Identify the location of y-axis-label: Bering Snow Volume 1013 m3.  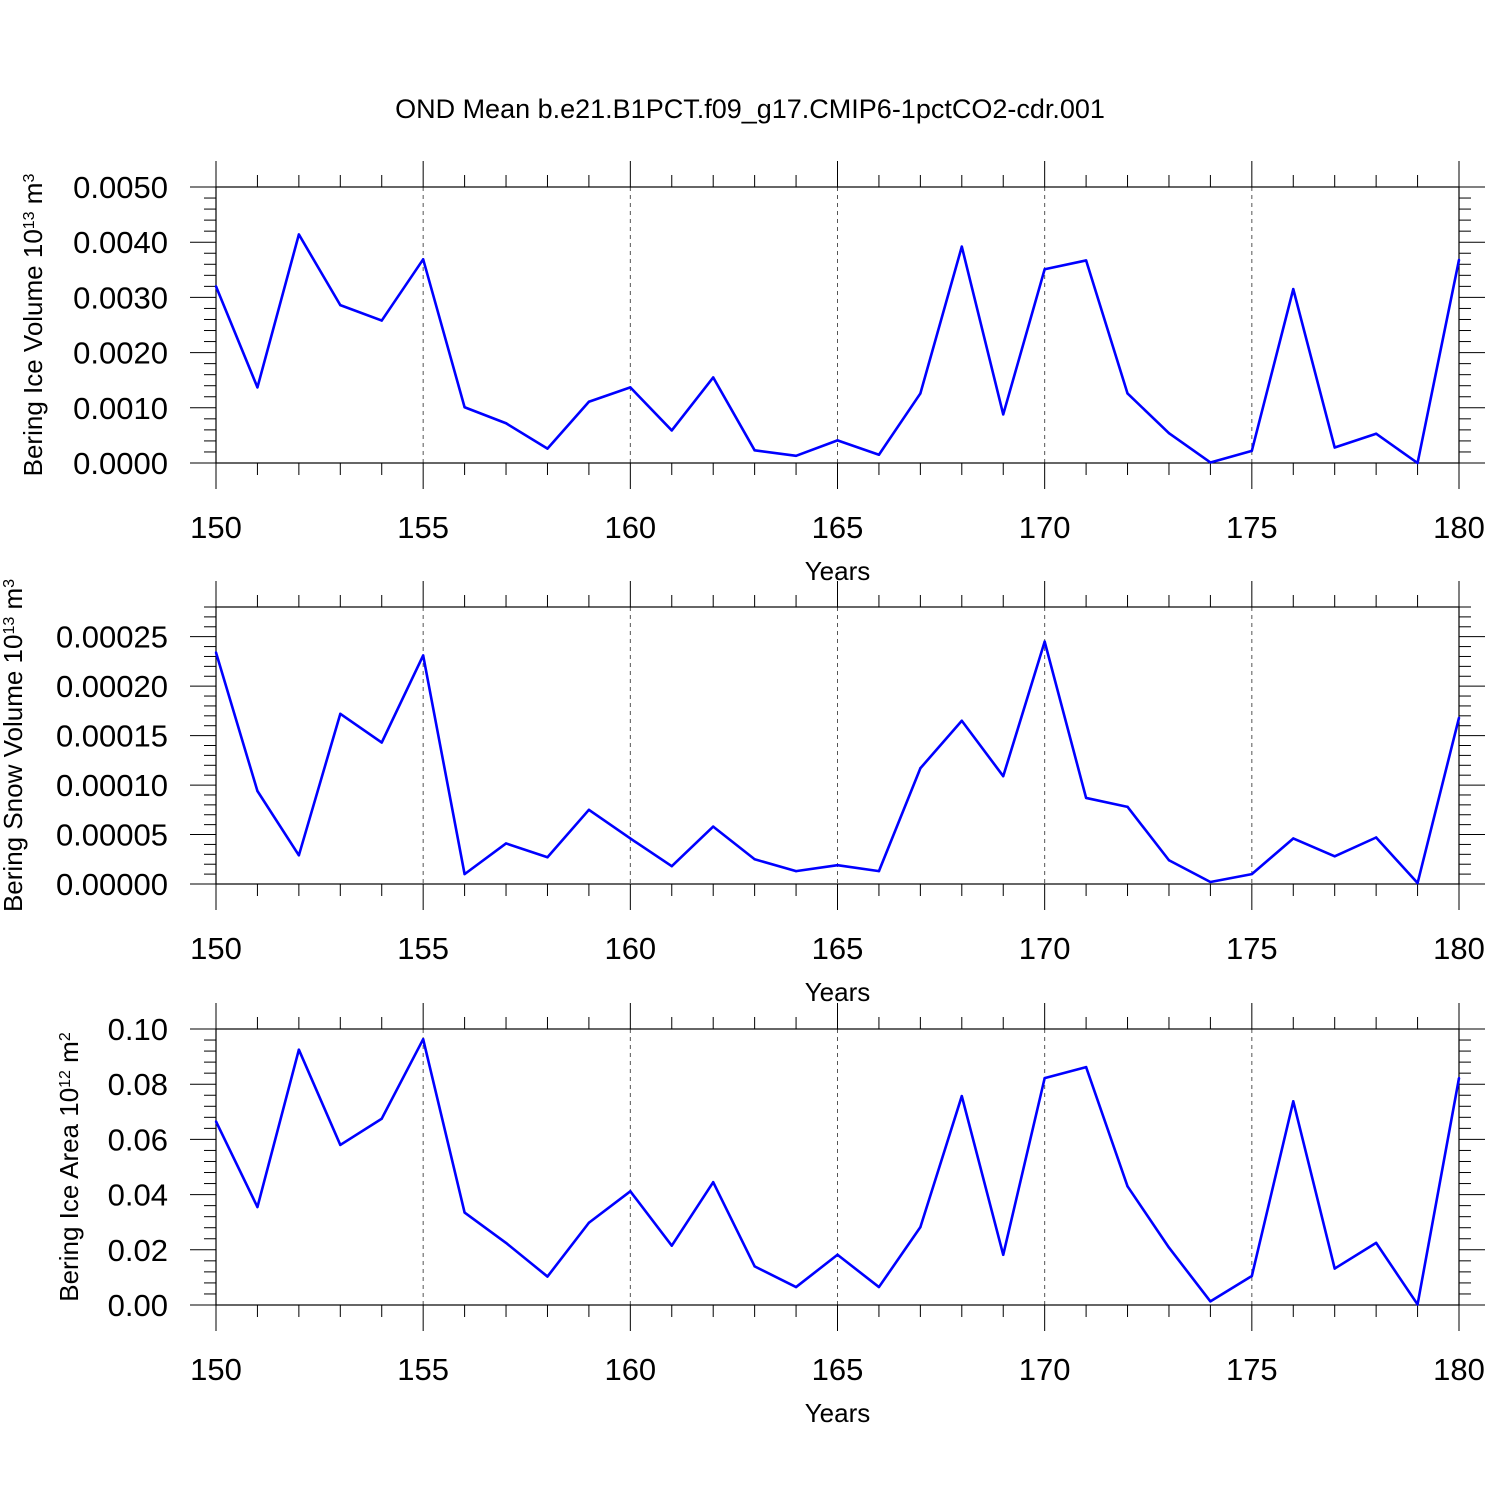
(14, 745).